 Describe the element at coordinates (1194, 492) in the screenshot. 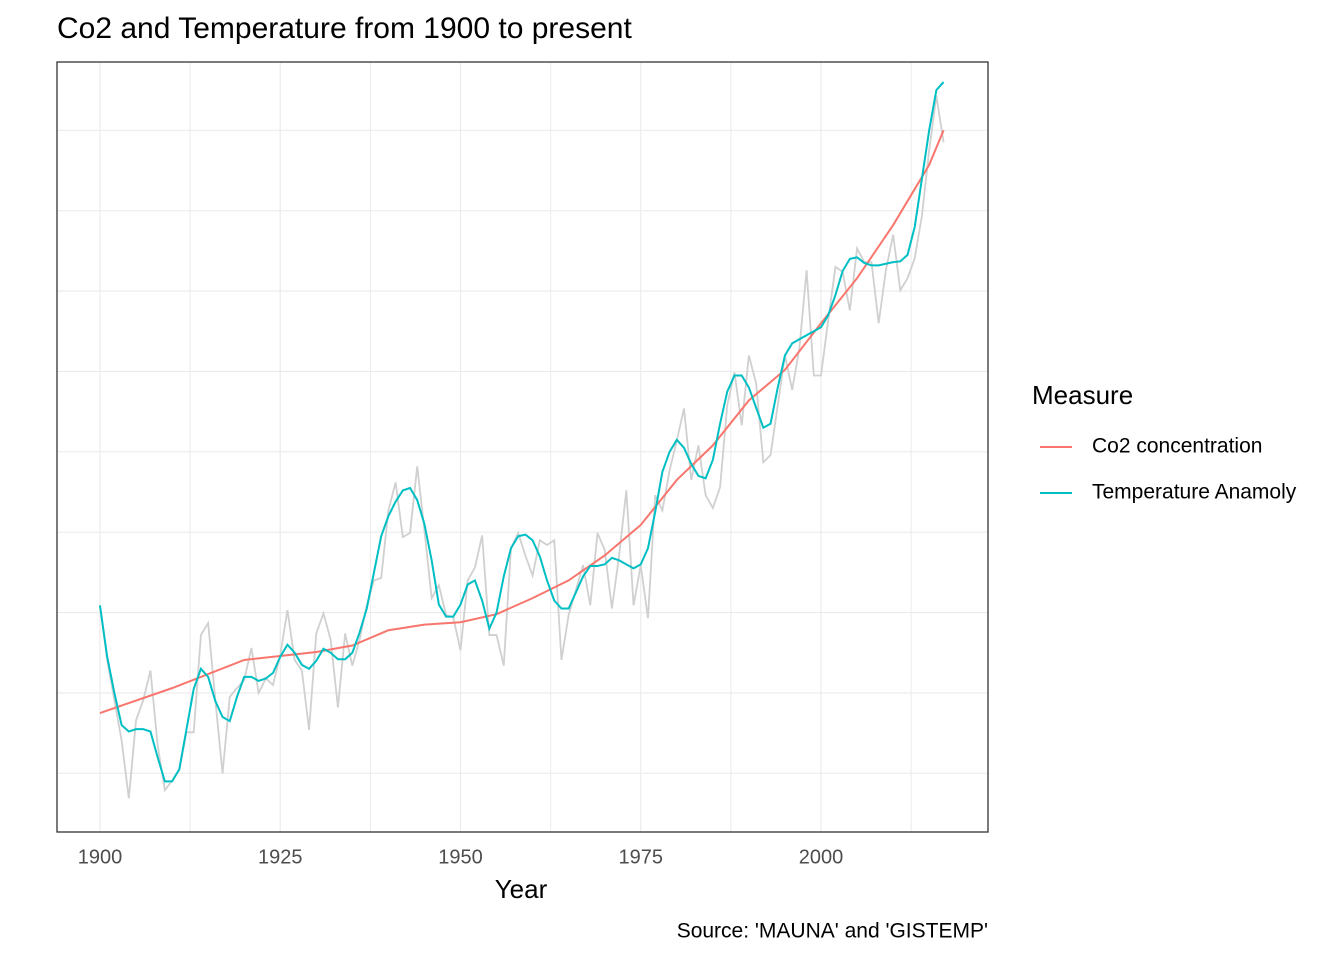

I see `legend-label: Temperature Anamoly` at that location.